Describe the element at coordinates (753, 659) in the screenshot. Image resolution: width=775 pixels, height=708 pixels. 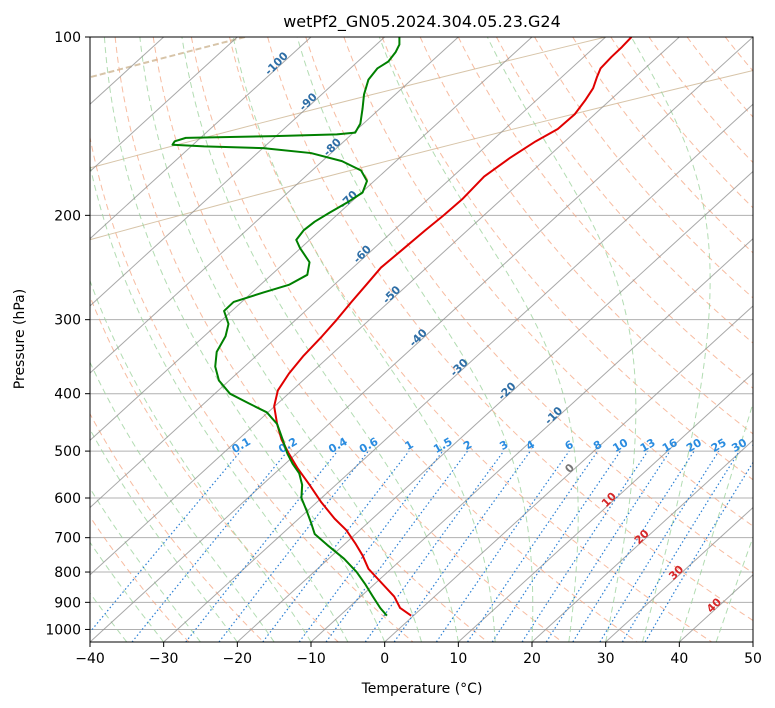
I see `x-tick-label: 50` at that location.